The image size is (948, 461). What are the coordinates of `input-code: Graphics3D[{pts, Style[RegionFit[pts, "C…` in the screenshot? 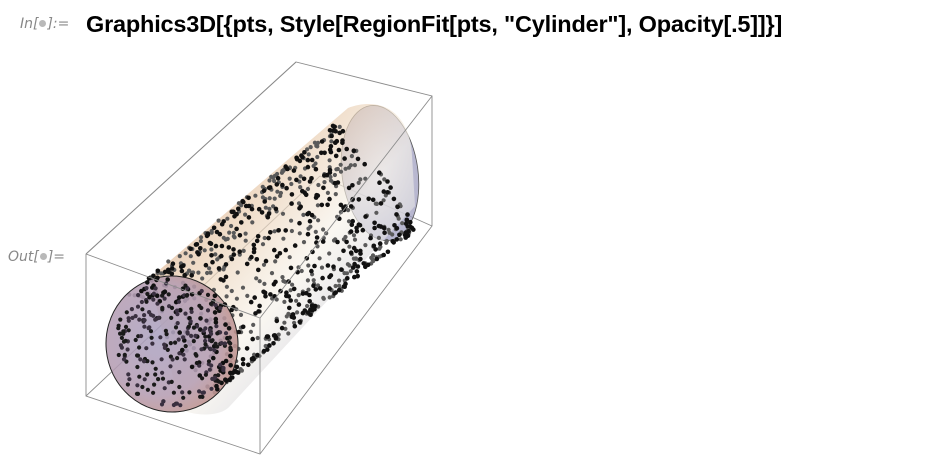 It's located at (434, 24).